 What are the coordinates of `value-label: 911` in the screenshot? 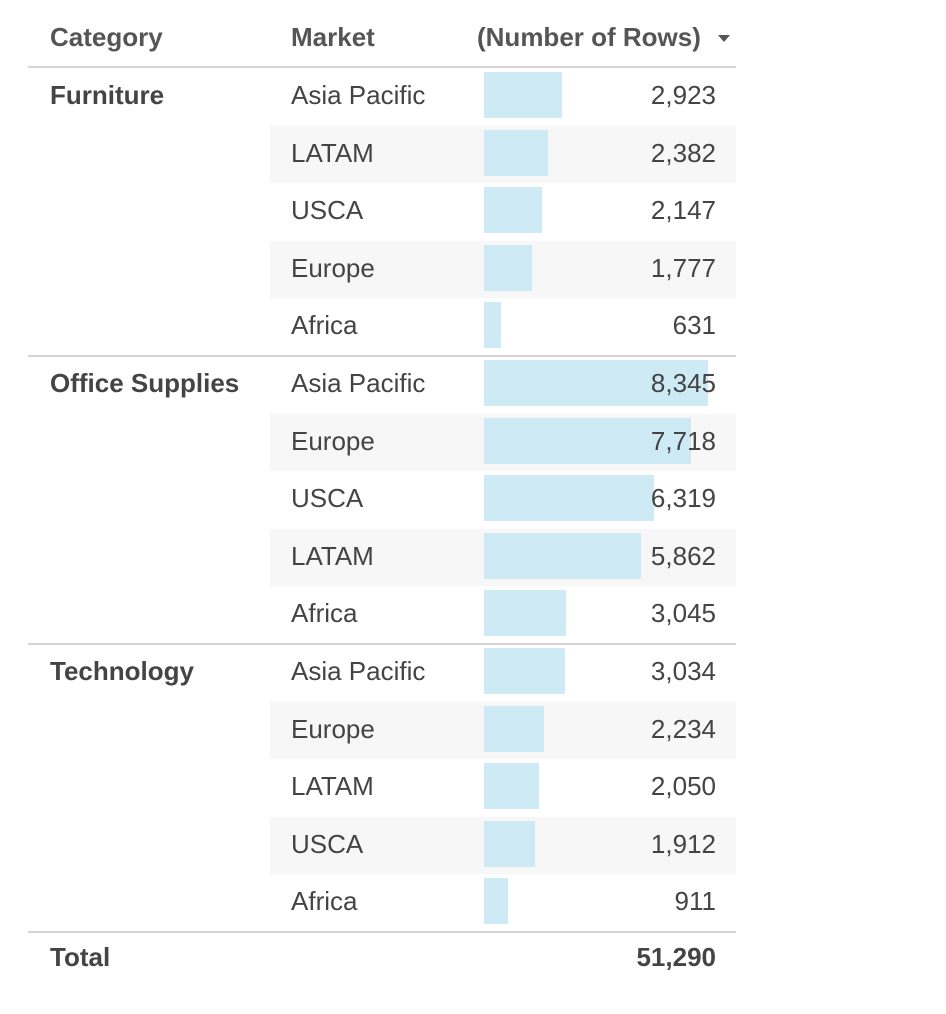 It's located at (695, 901).